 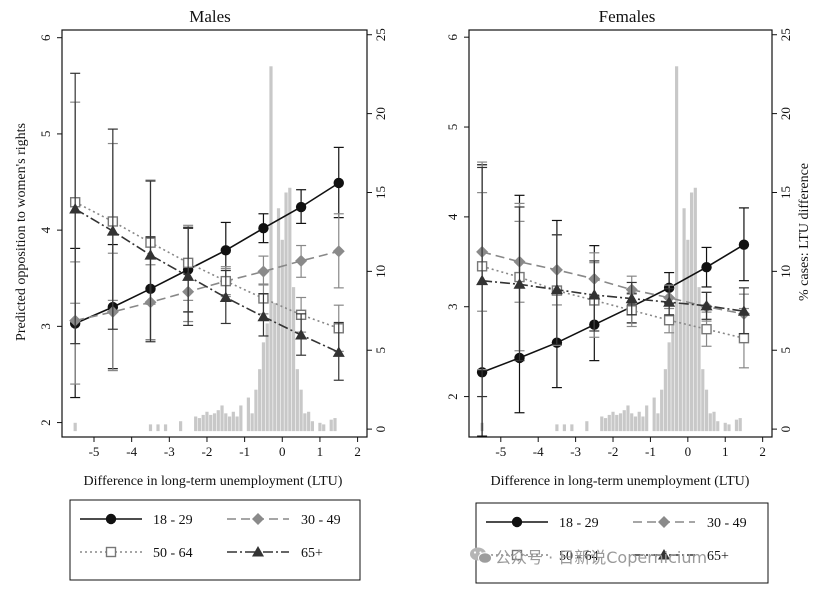 I want to click on y2-tick-label: 15, so click(x=380, y=192).